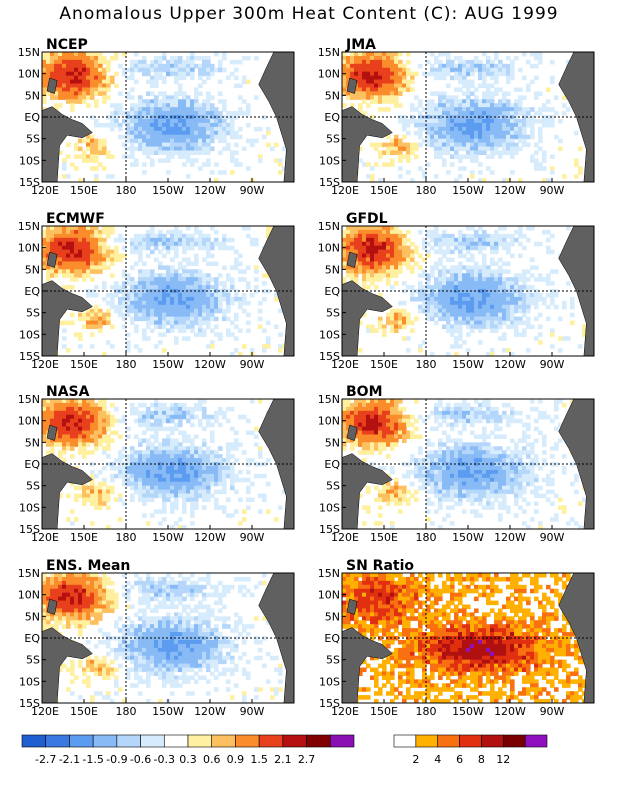  I want to click on colorbar-label: 0.3, so click(188, 759).